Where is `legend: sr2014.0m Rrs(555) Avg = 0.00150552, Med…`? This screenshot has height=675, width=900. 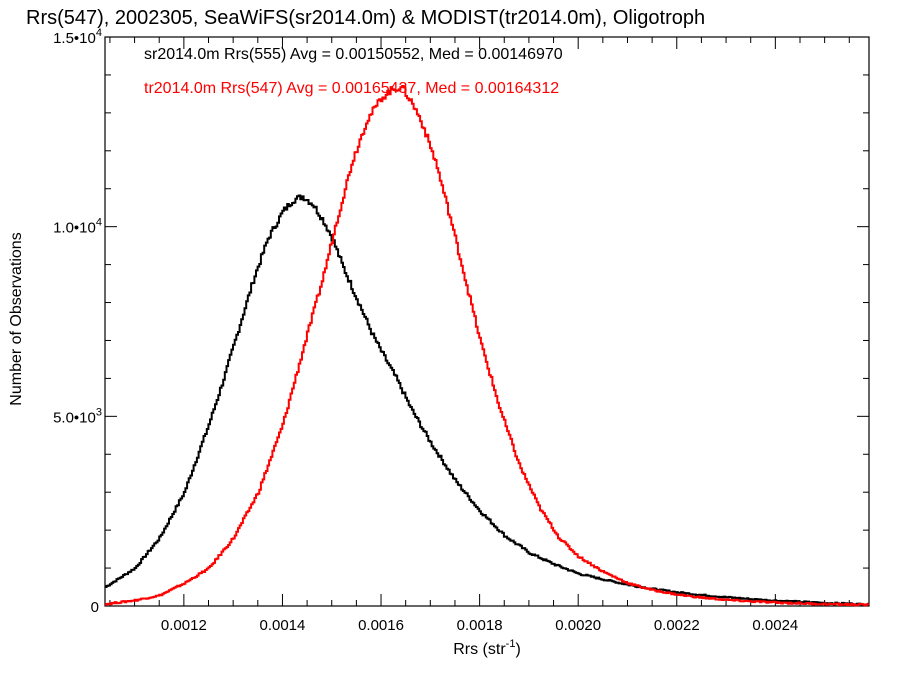
legend: sr2014.0m Rrs(555) Avg = 0.00150552, Med… is located at coordinates (353, 71).